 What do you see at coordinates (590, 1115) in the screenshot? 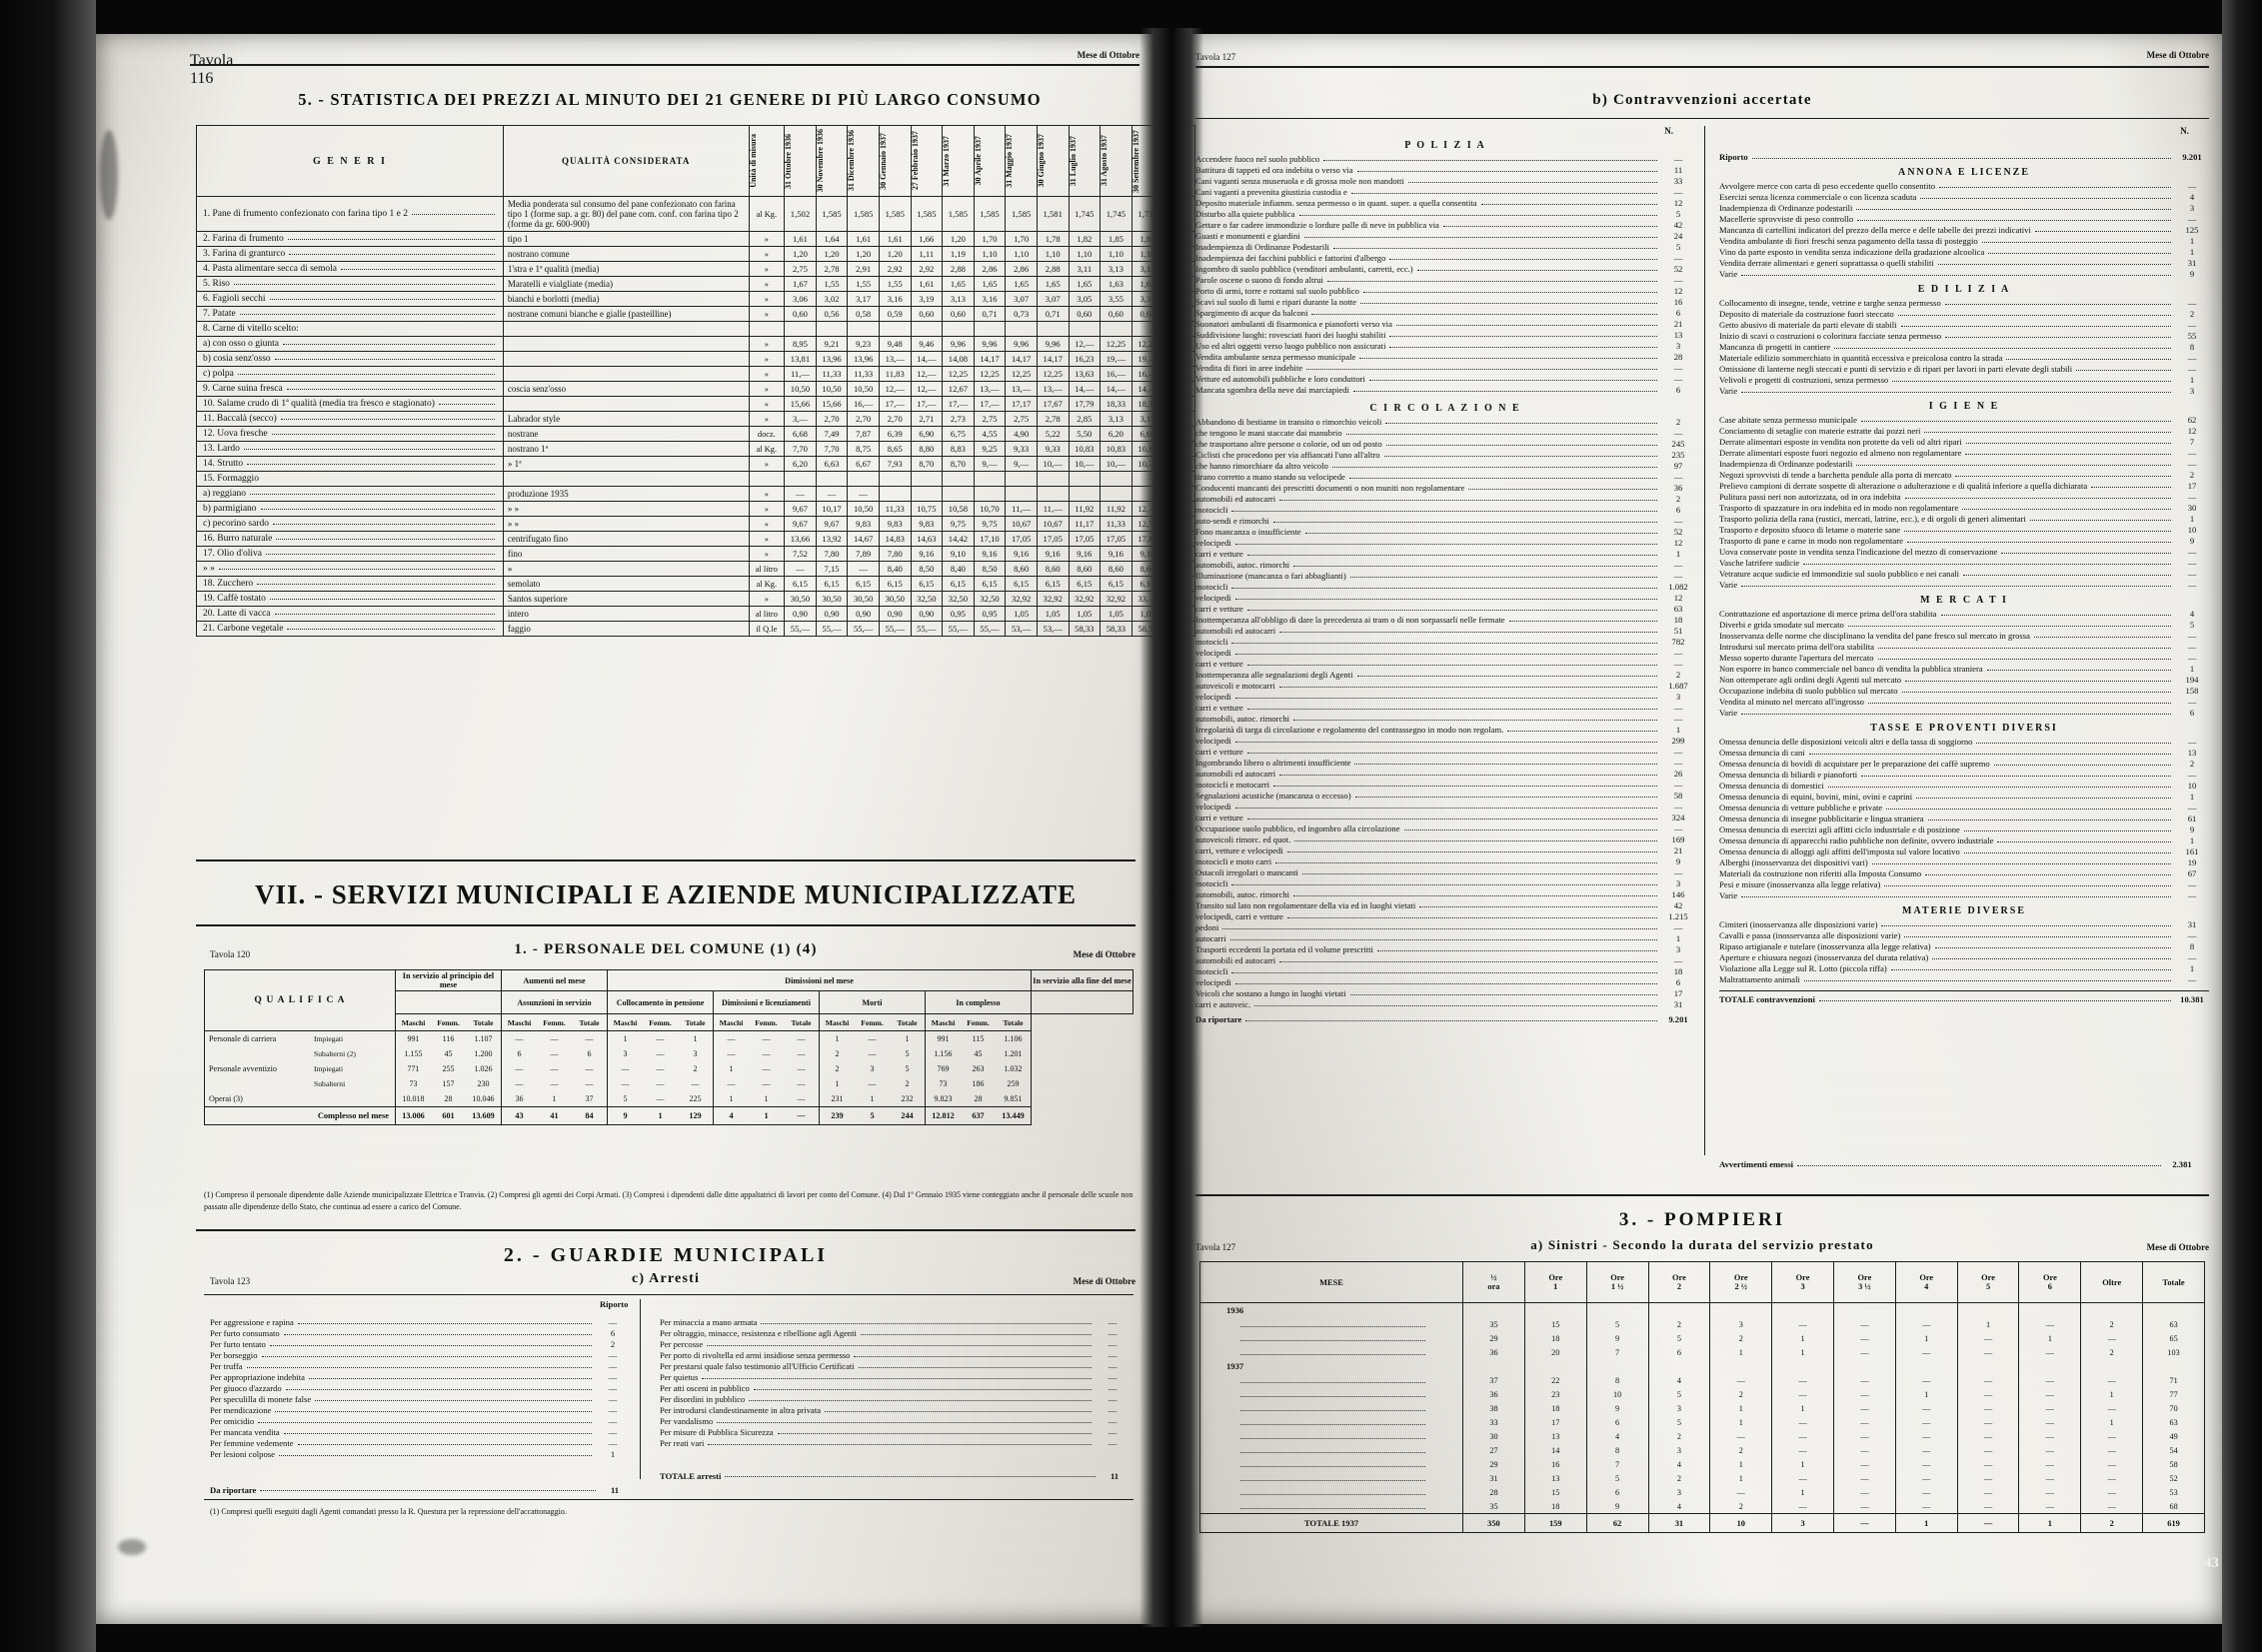
I see `cell-total: 84` at bounding box center [590, 1115].